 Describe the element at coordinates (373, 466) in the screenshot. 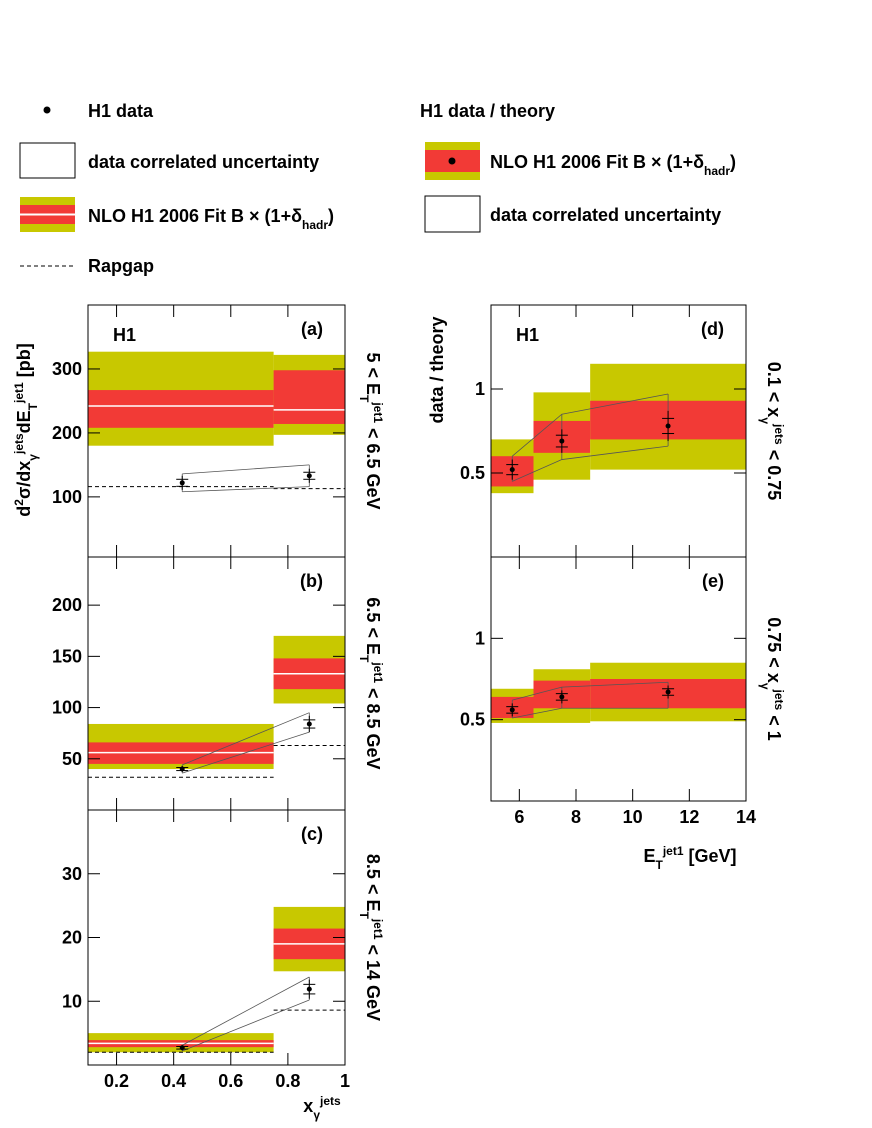

I see `text-part: < 6.5 GeV` at that location.